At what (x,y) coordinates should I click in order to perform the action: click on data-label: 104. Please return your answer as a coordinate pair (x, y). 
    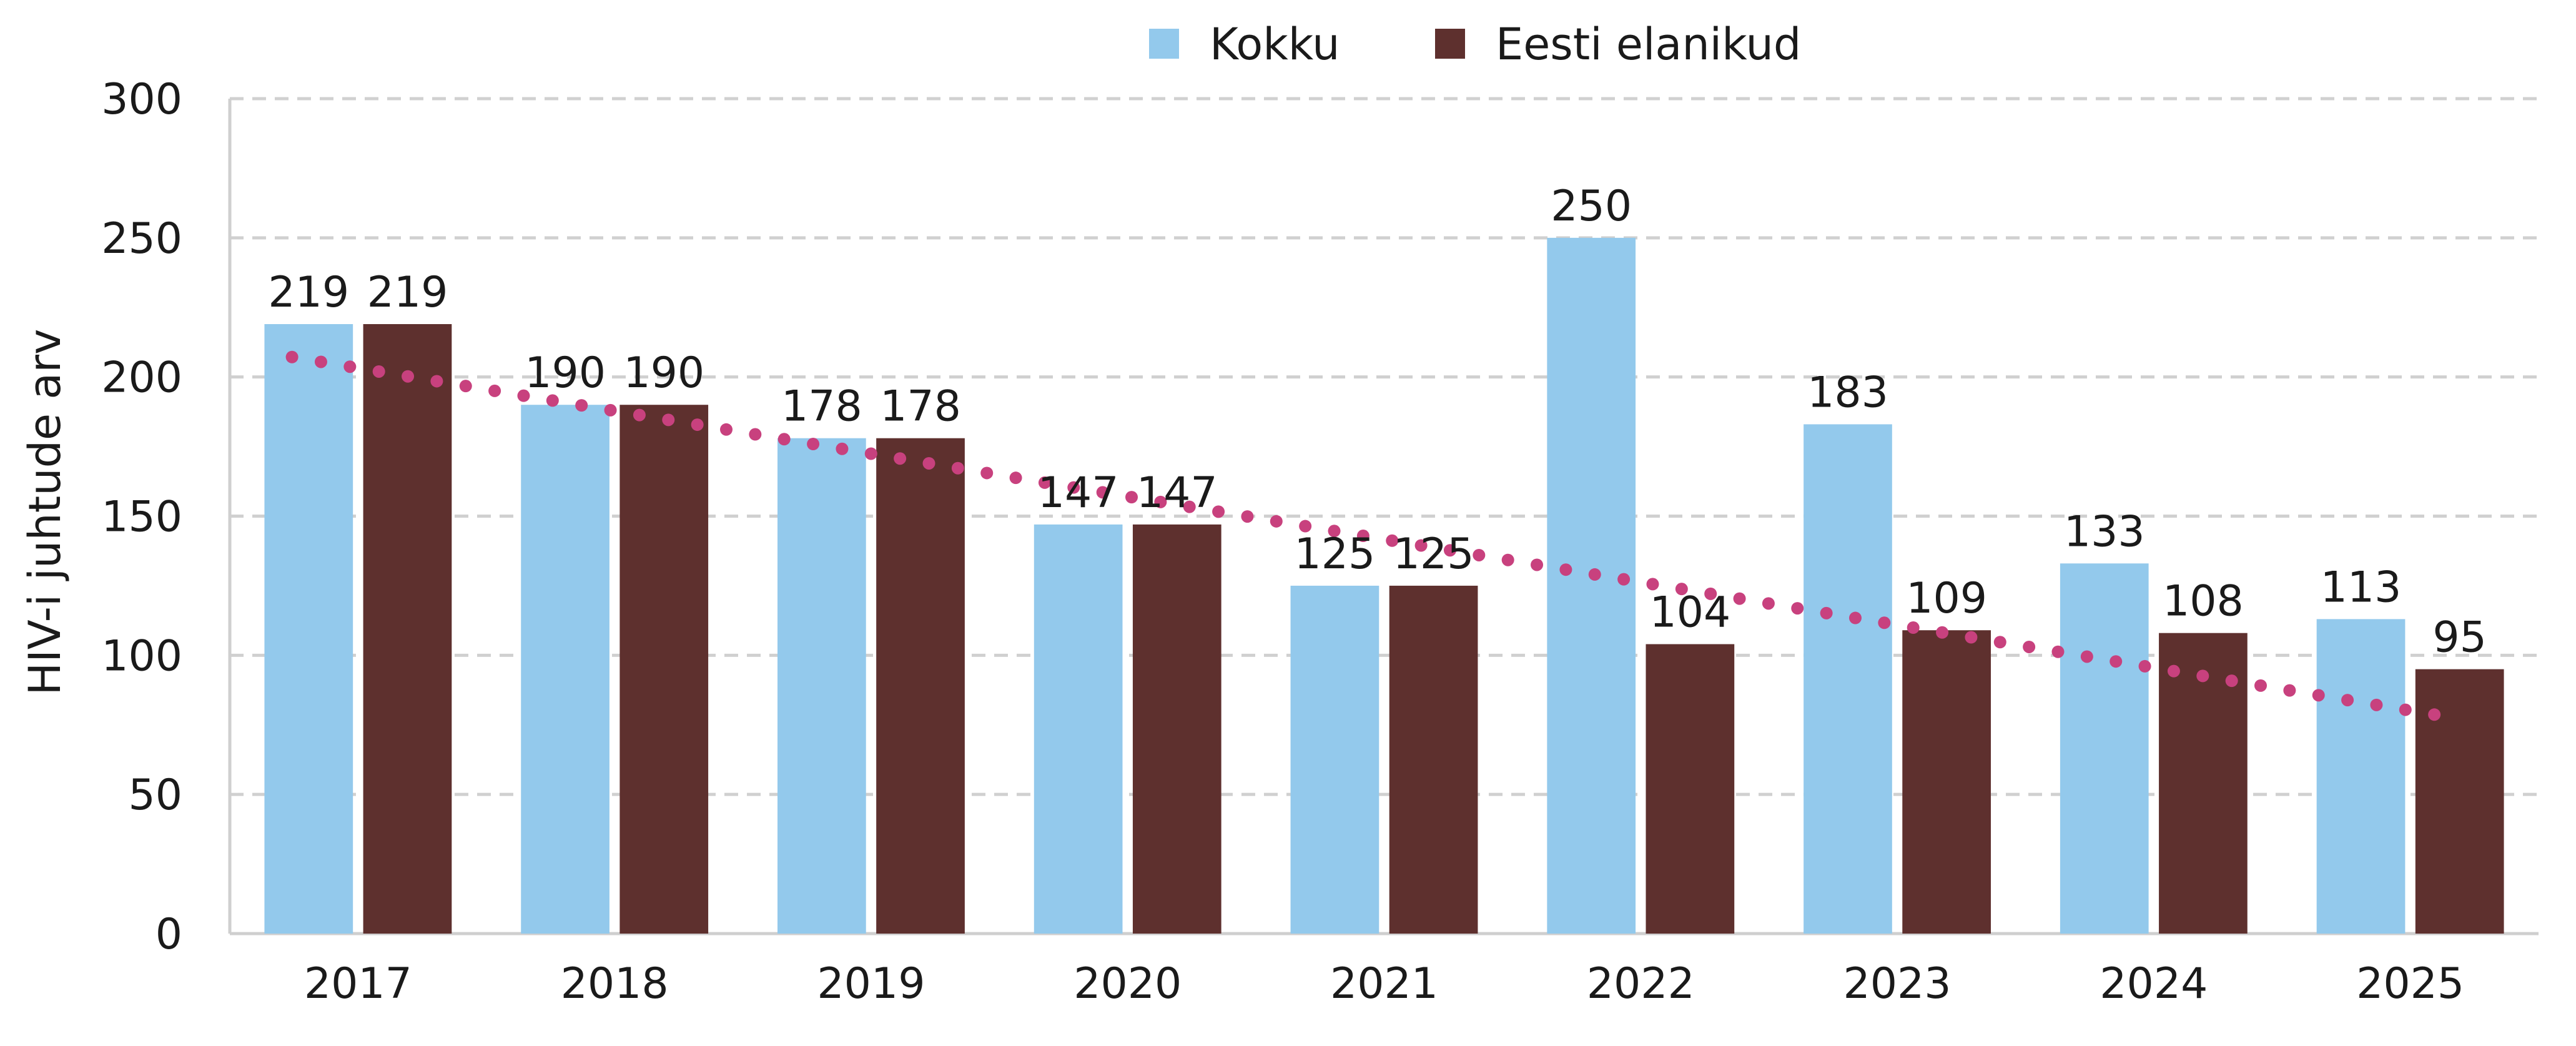
    Looking at the image, I should click on (1689, 613).